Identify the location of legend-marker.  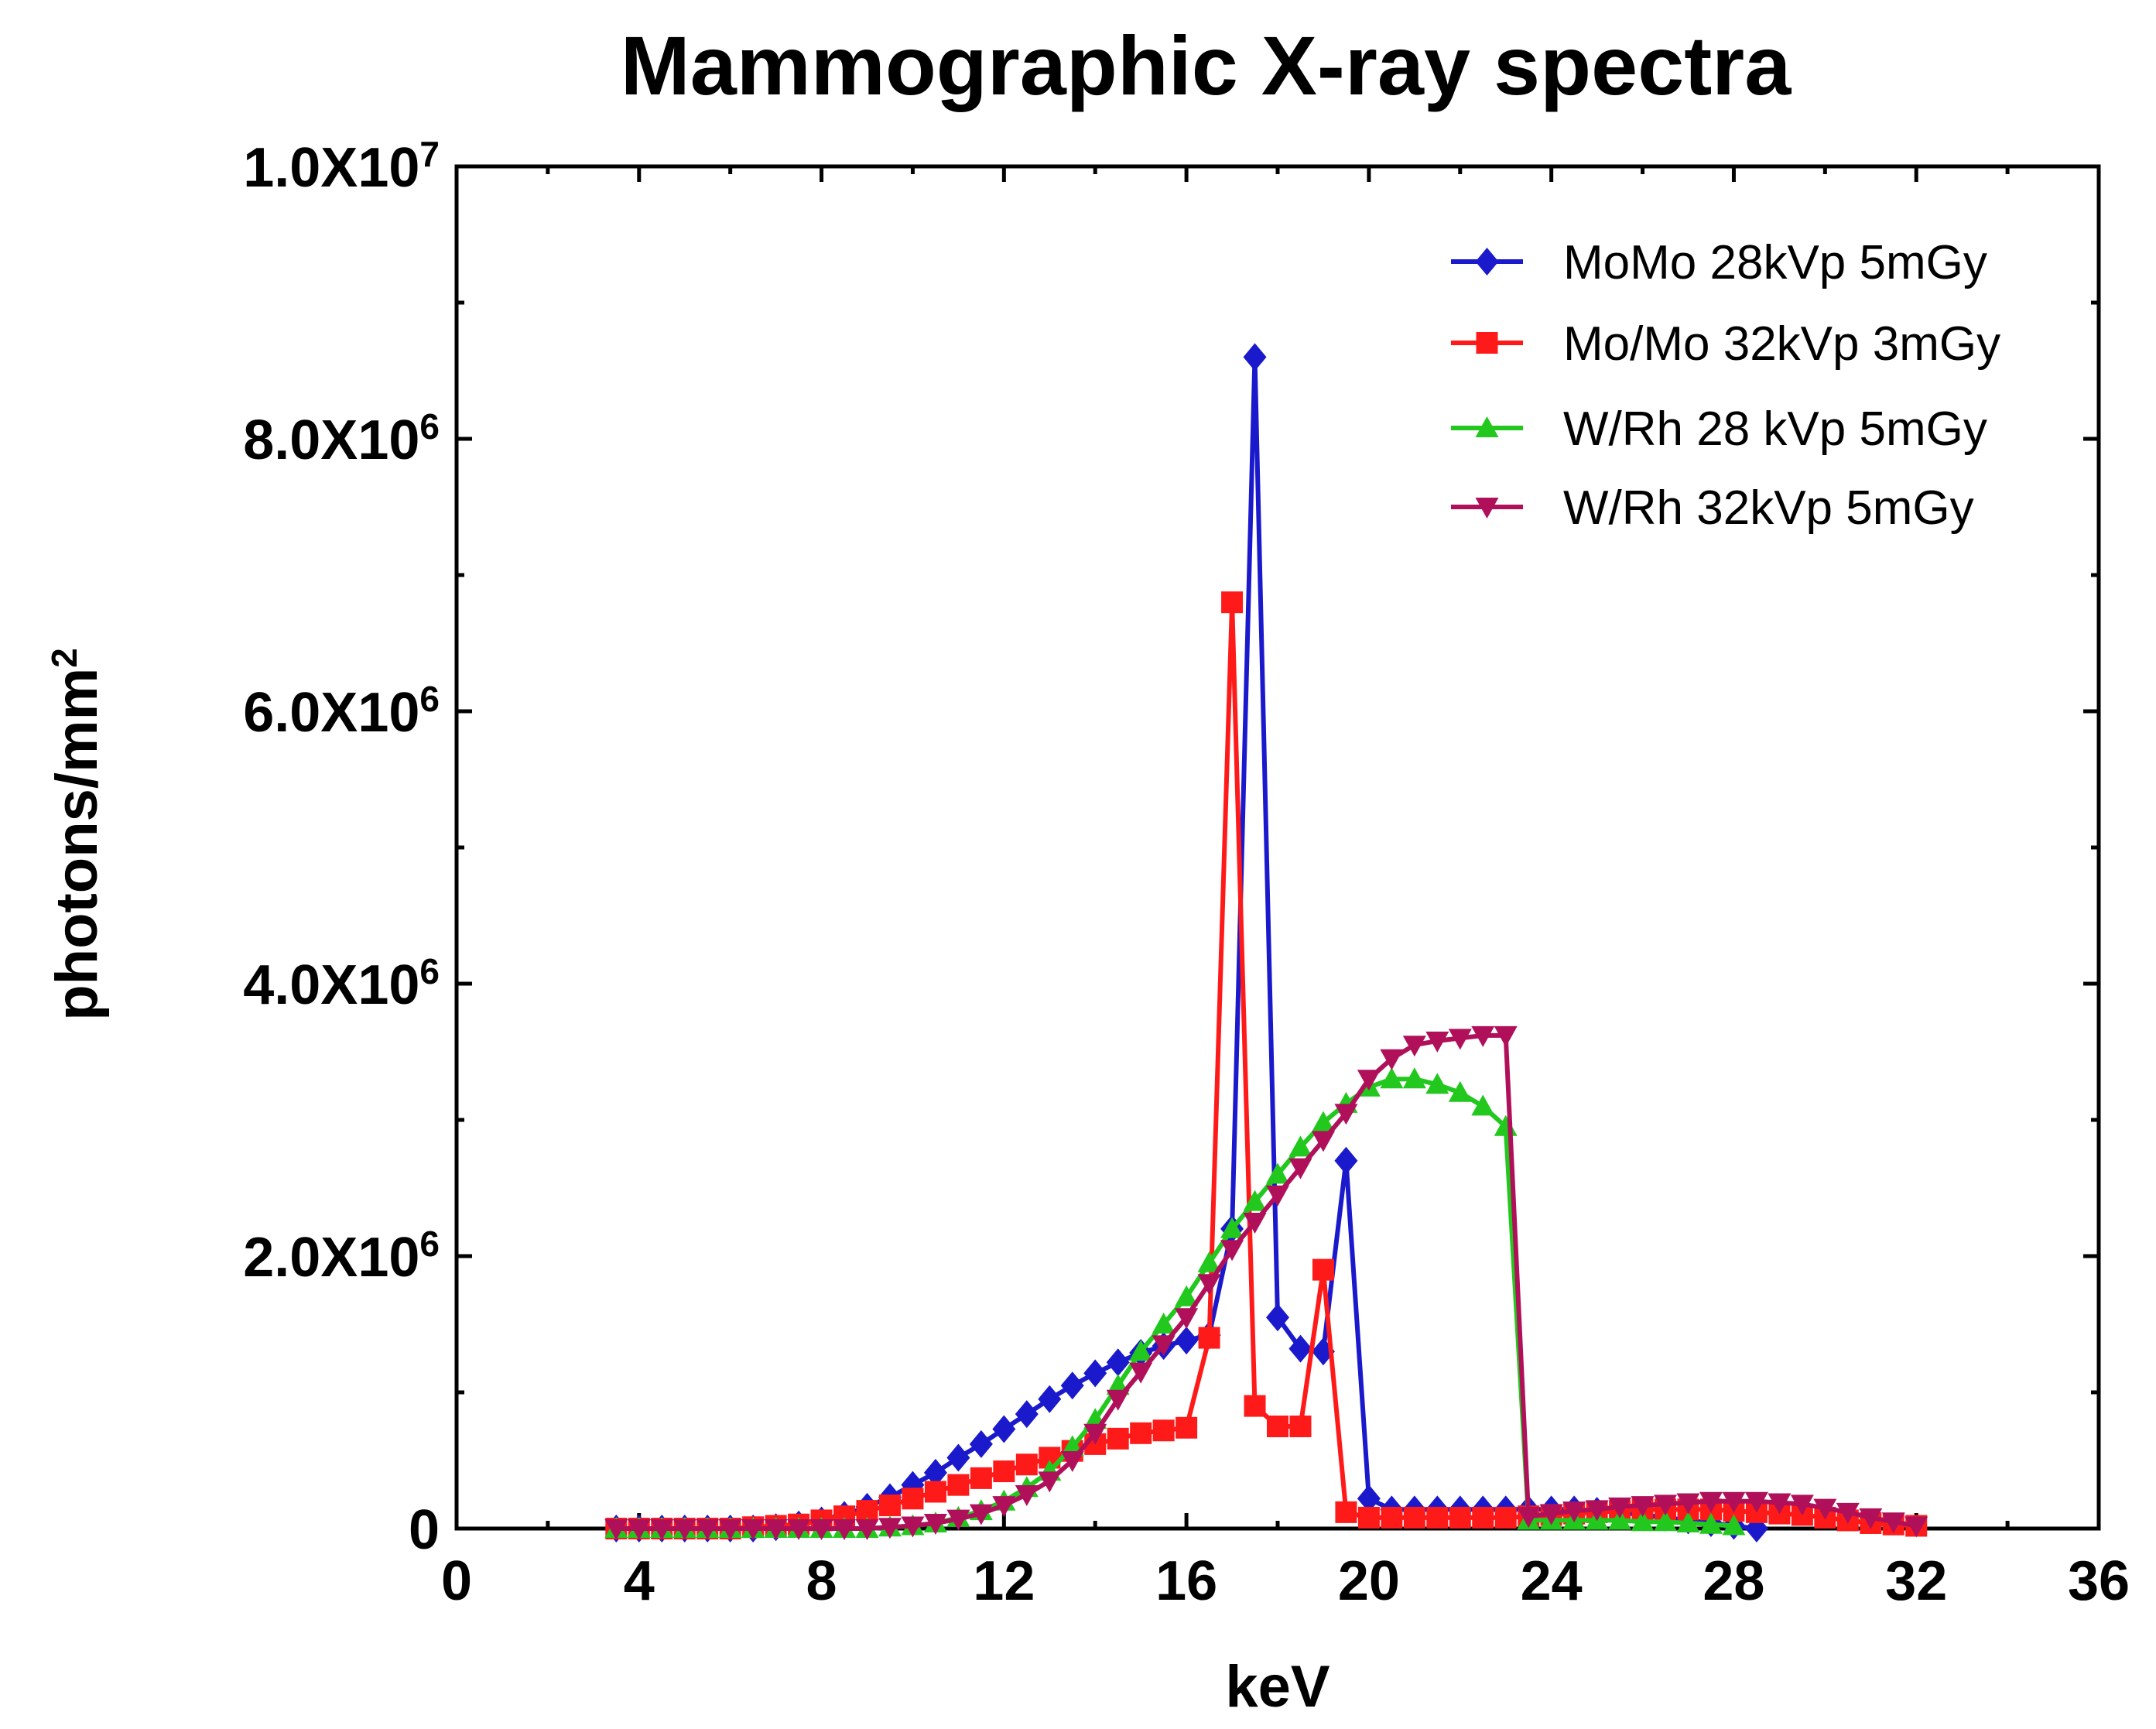
(1487, 343).